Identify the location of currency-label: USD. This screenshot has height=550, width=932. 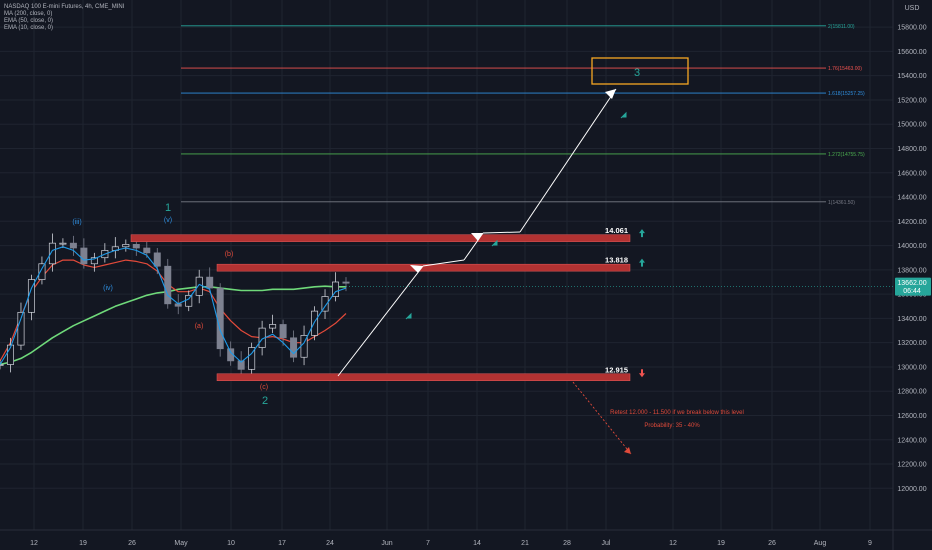
(912, 8).